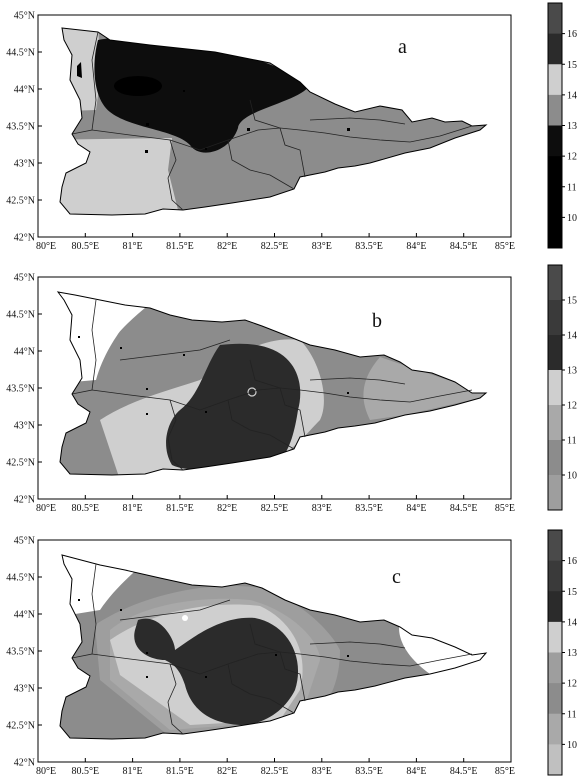 This screenshot has height=780, width=581. I want to click on lon-tick-label: 83°E, so click(322, 771).